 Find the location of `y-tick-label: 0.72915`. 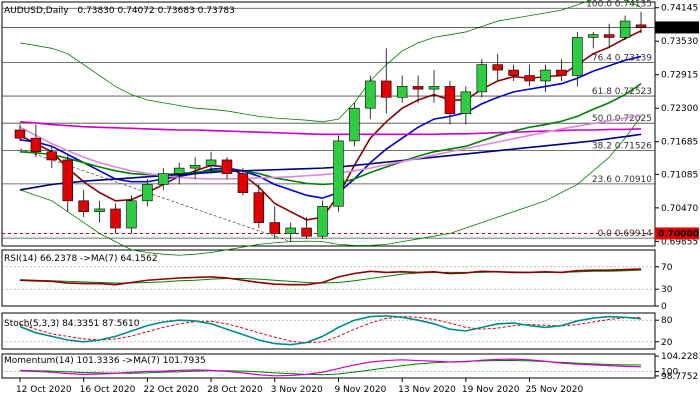

y-tick-label: 0.72915 is located at coordinates (679, 76).